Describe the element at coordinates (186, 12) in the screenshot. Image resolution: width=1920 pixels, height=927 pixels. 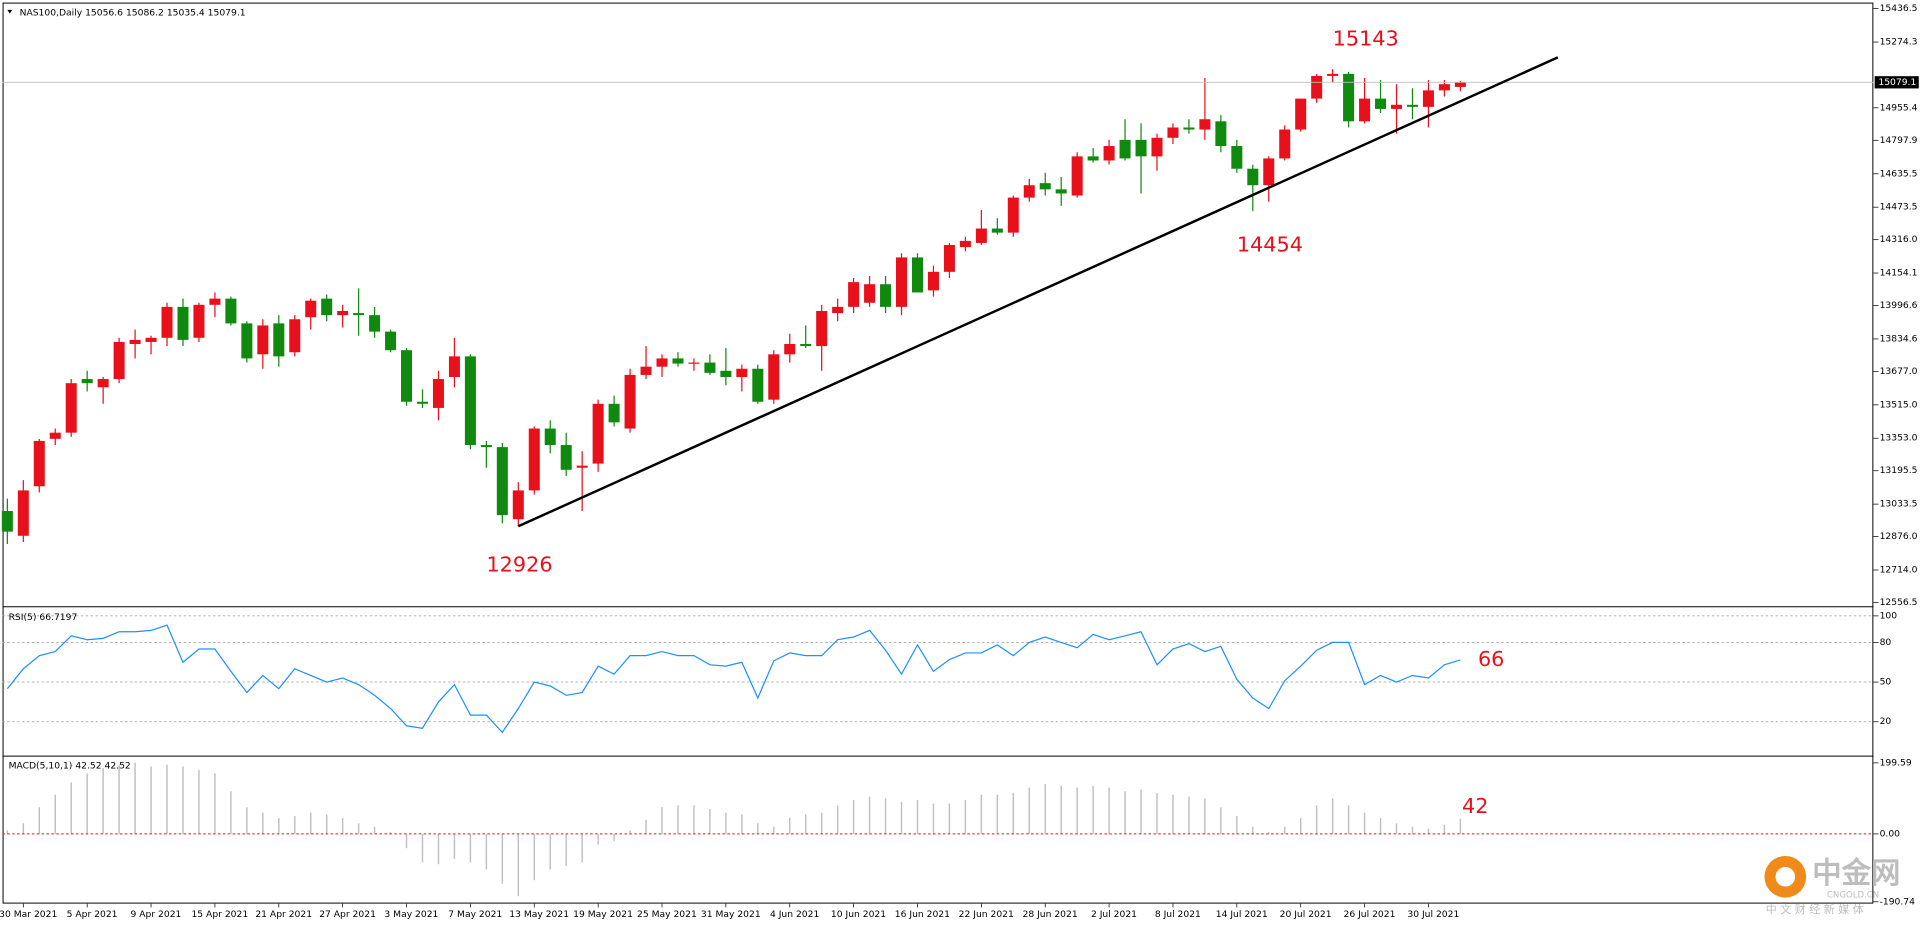
I see `ohlc-value: 15035.4` at that location.